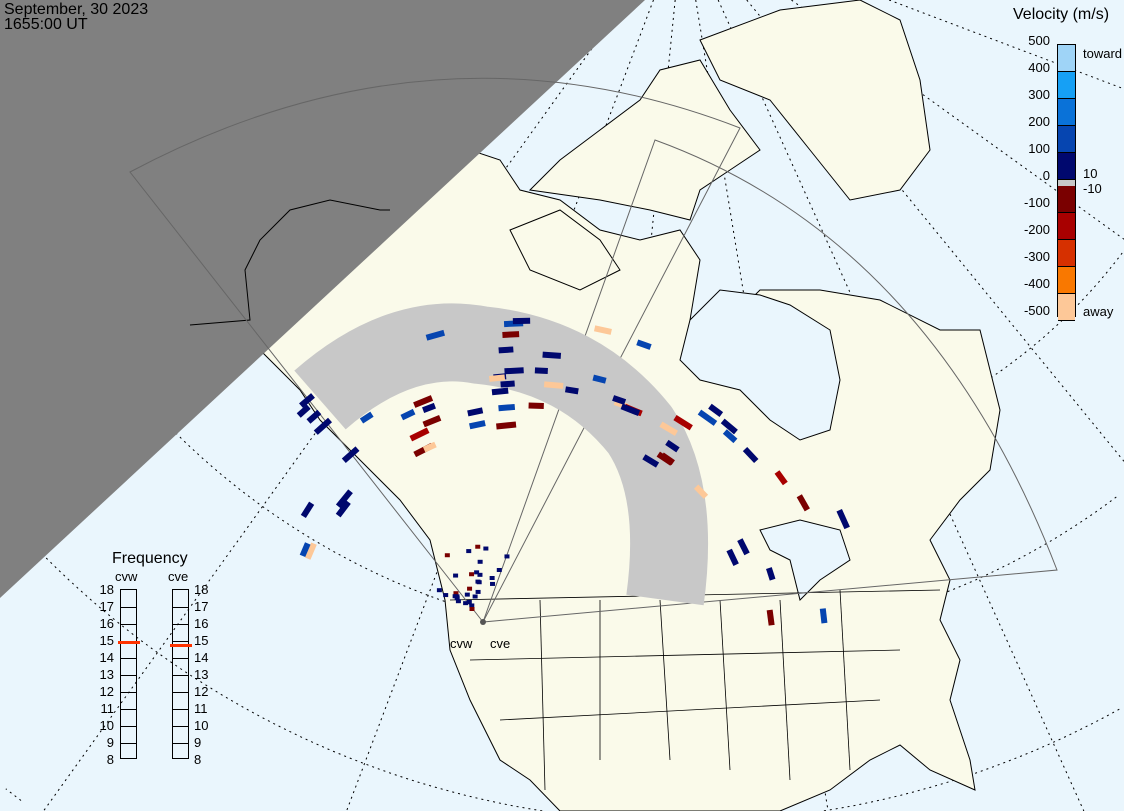 The image size is (1124, 811). What do you see at coordinates (461, 643) in the screenshot?
I see `radar-label-cvw: cvw` at bounding box center [461, 643].